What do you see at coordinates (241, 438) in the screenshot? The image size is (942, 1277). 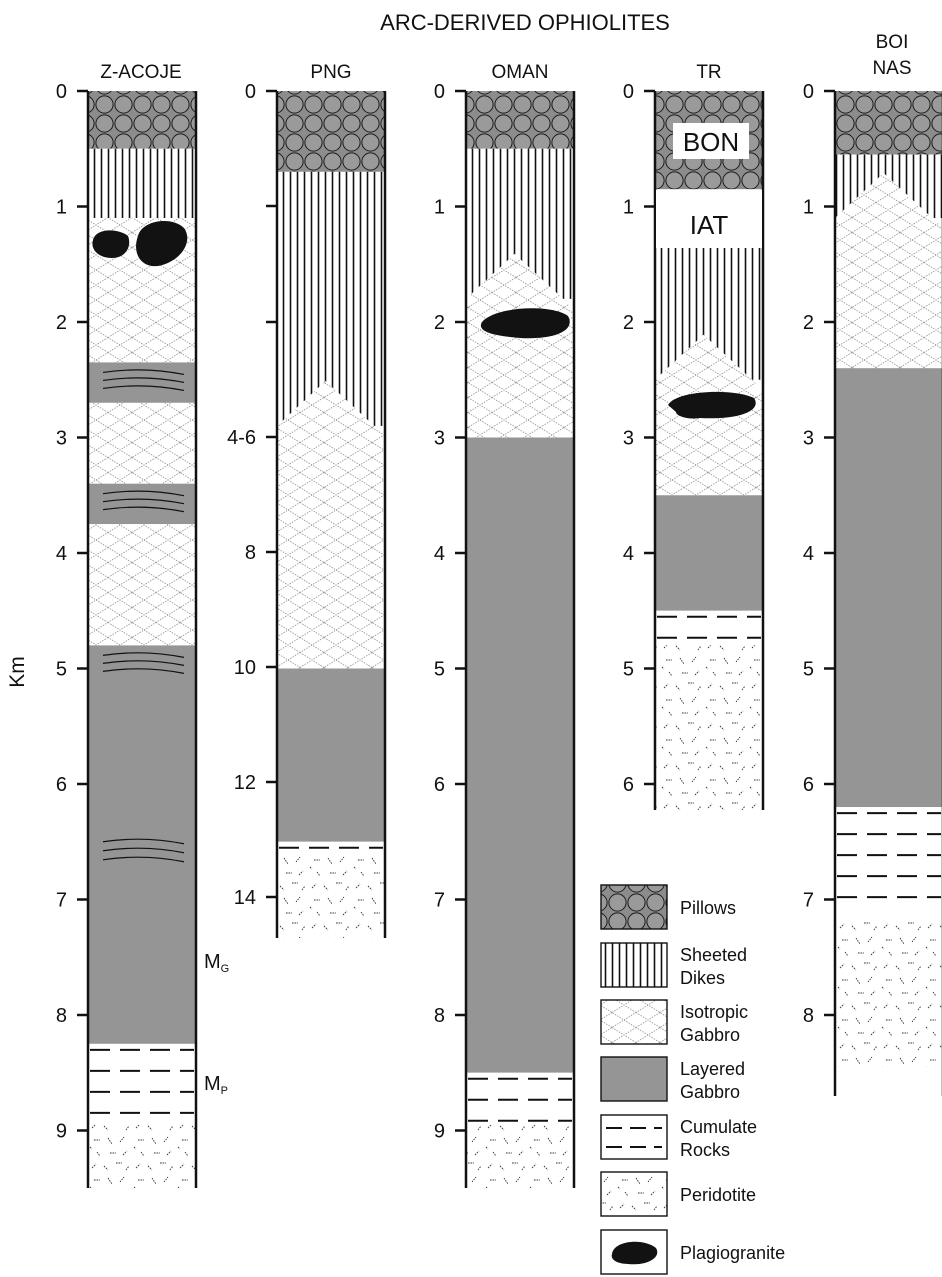 I see `tick-label: 4-6` at bounding box center [241, 438].